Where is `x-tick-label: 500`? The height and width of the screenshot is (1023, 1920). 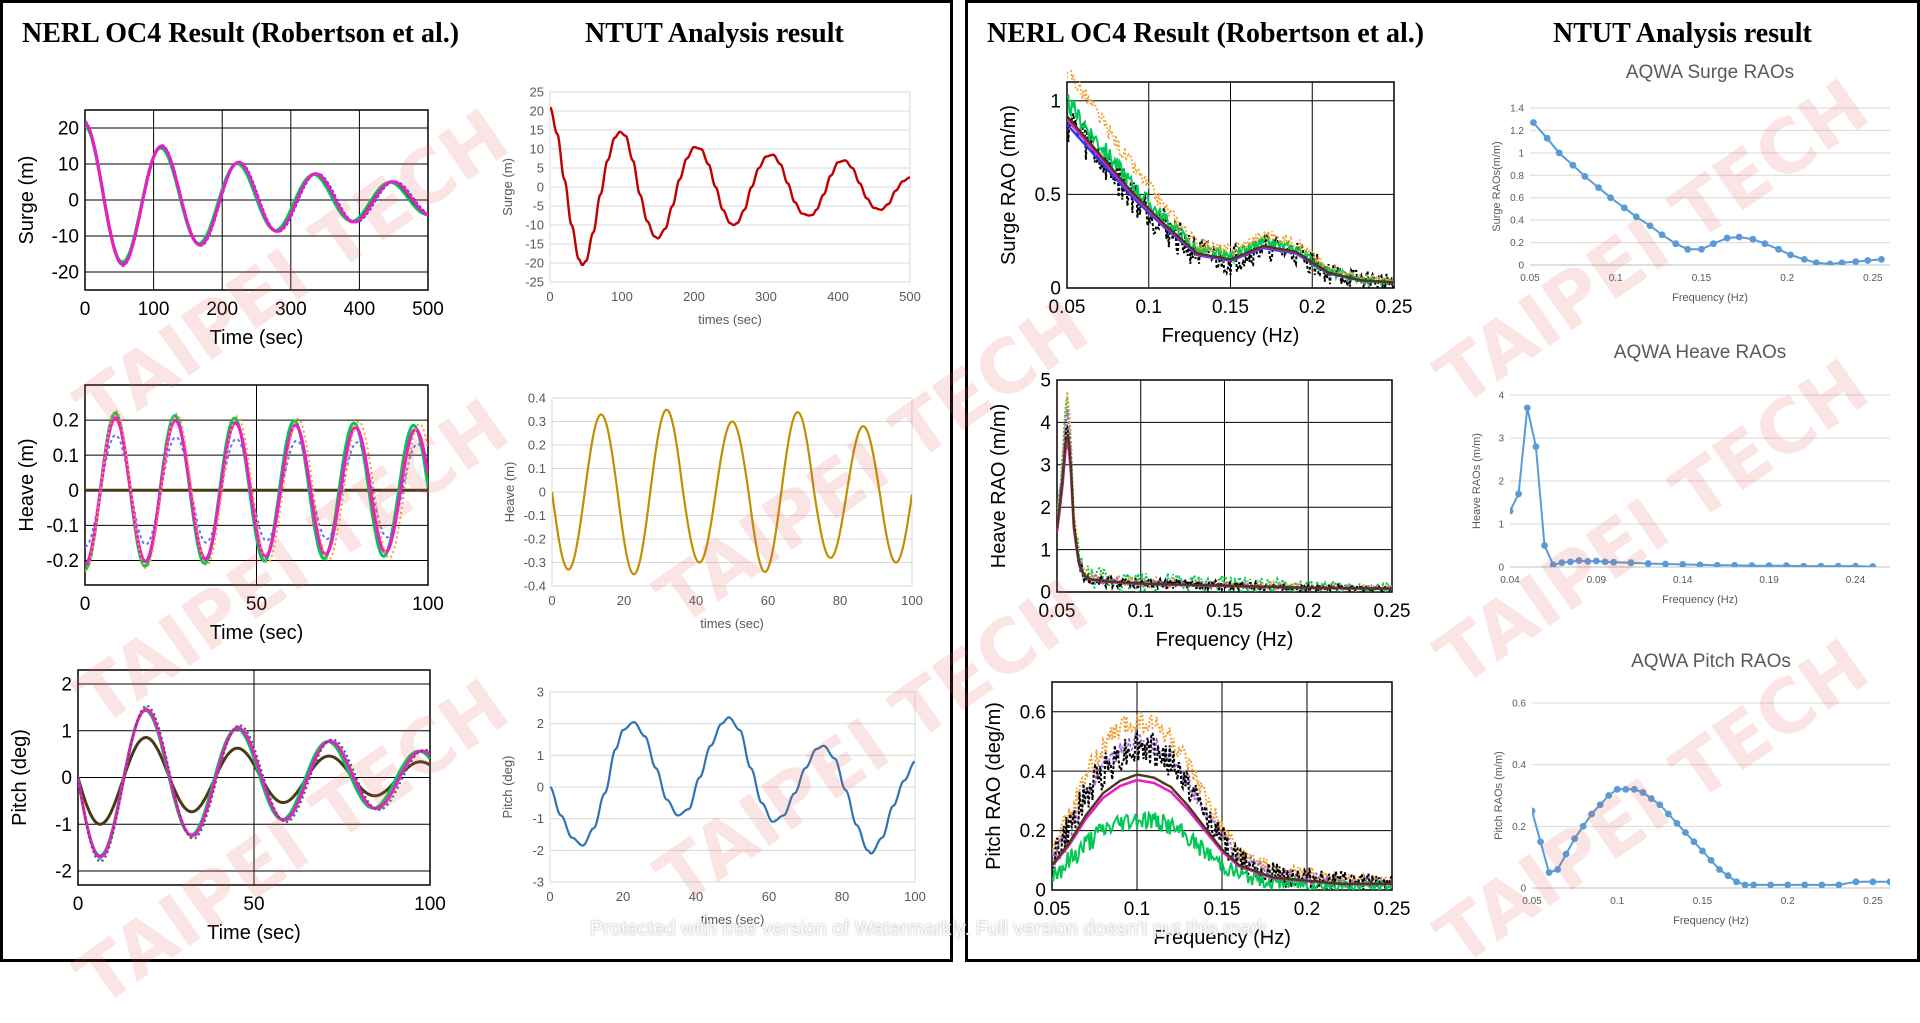
x-tick-label: 500 is located at coordinates (428, 309).